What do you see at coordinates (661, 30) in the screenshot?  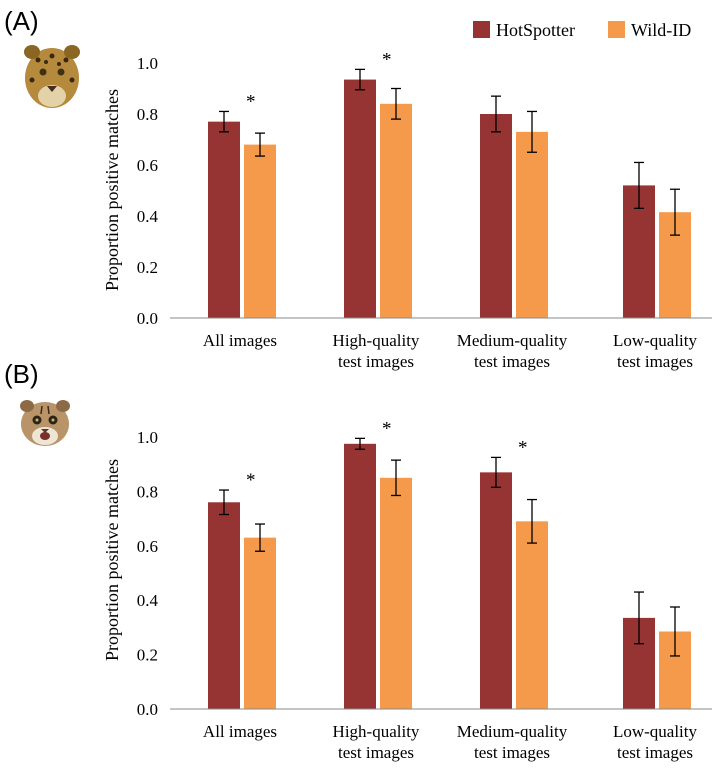 I see `legend-label-wild-id: Wild-ID` at bounding box center [661, 30].